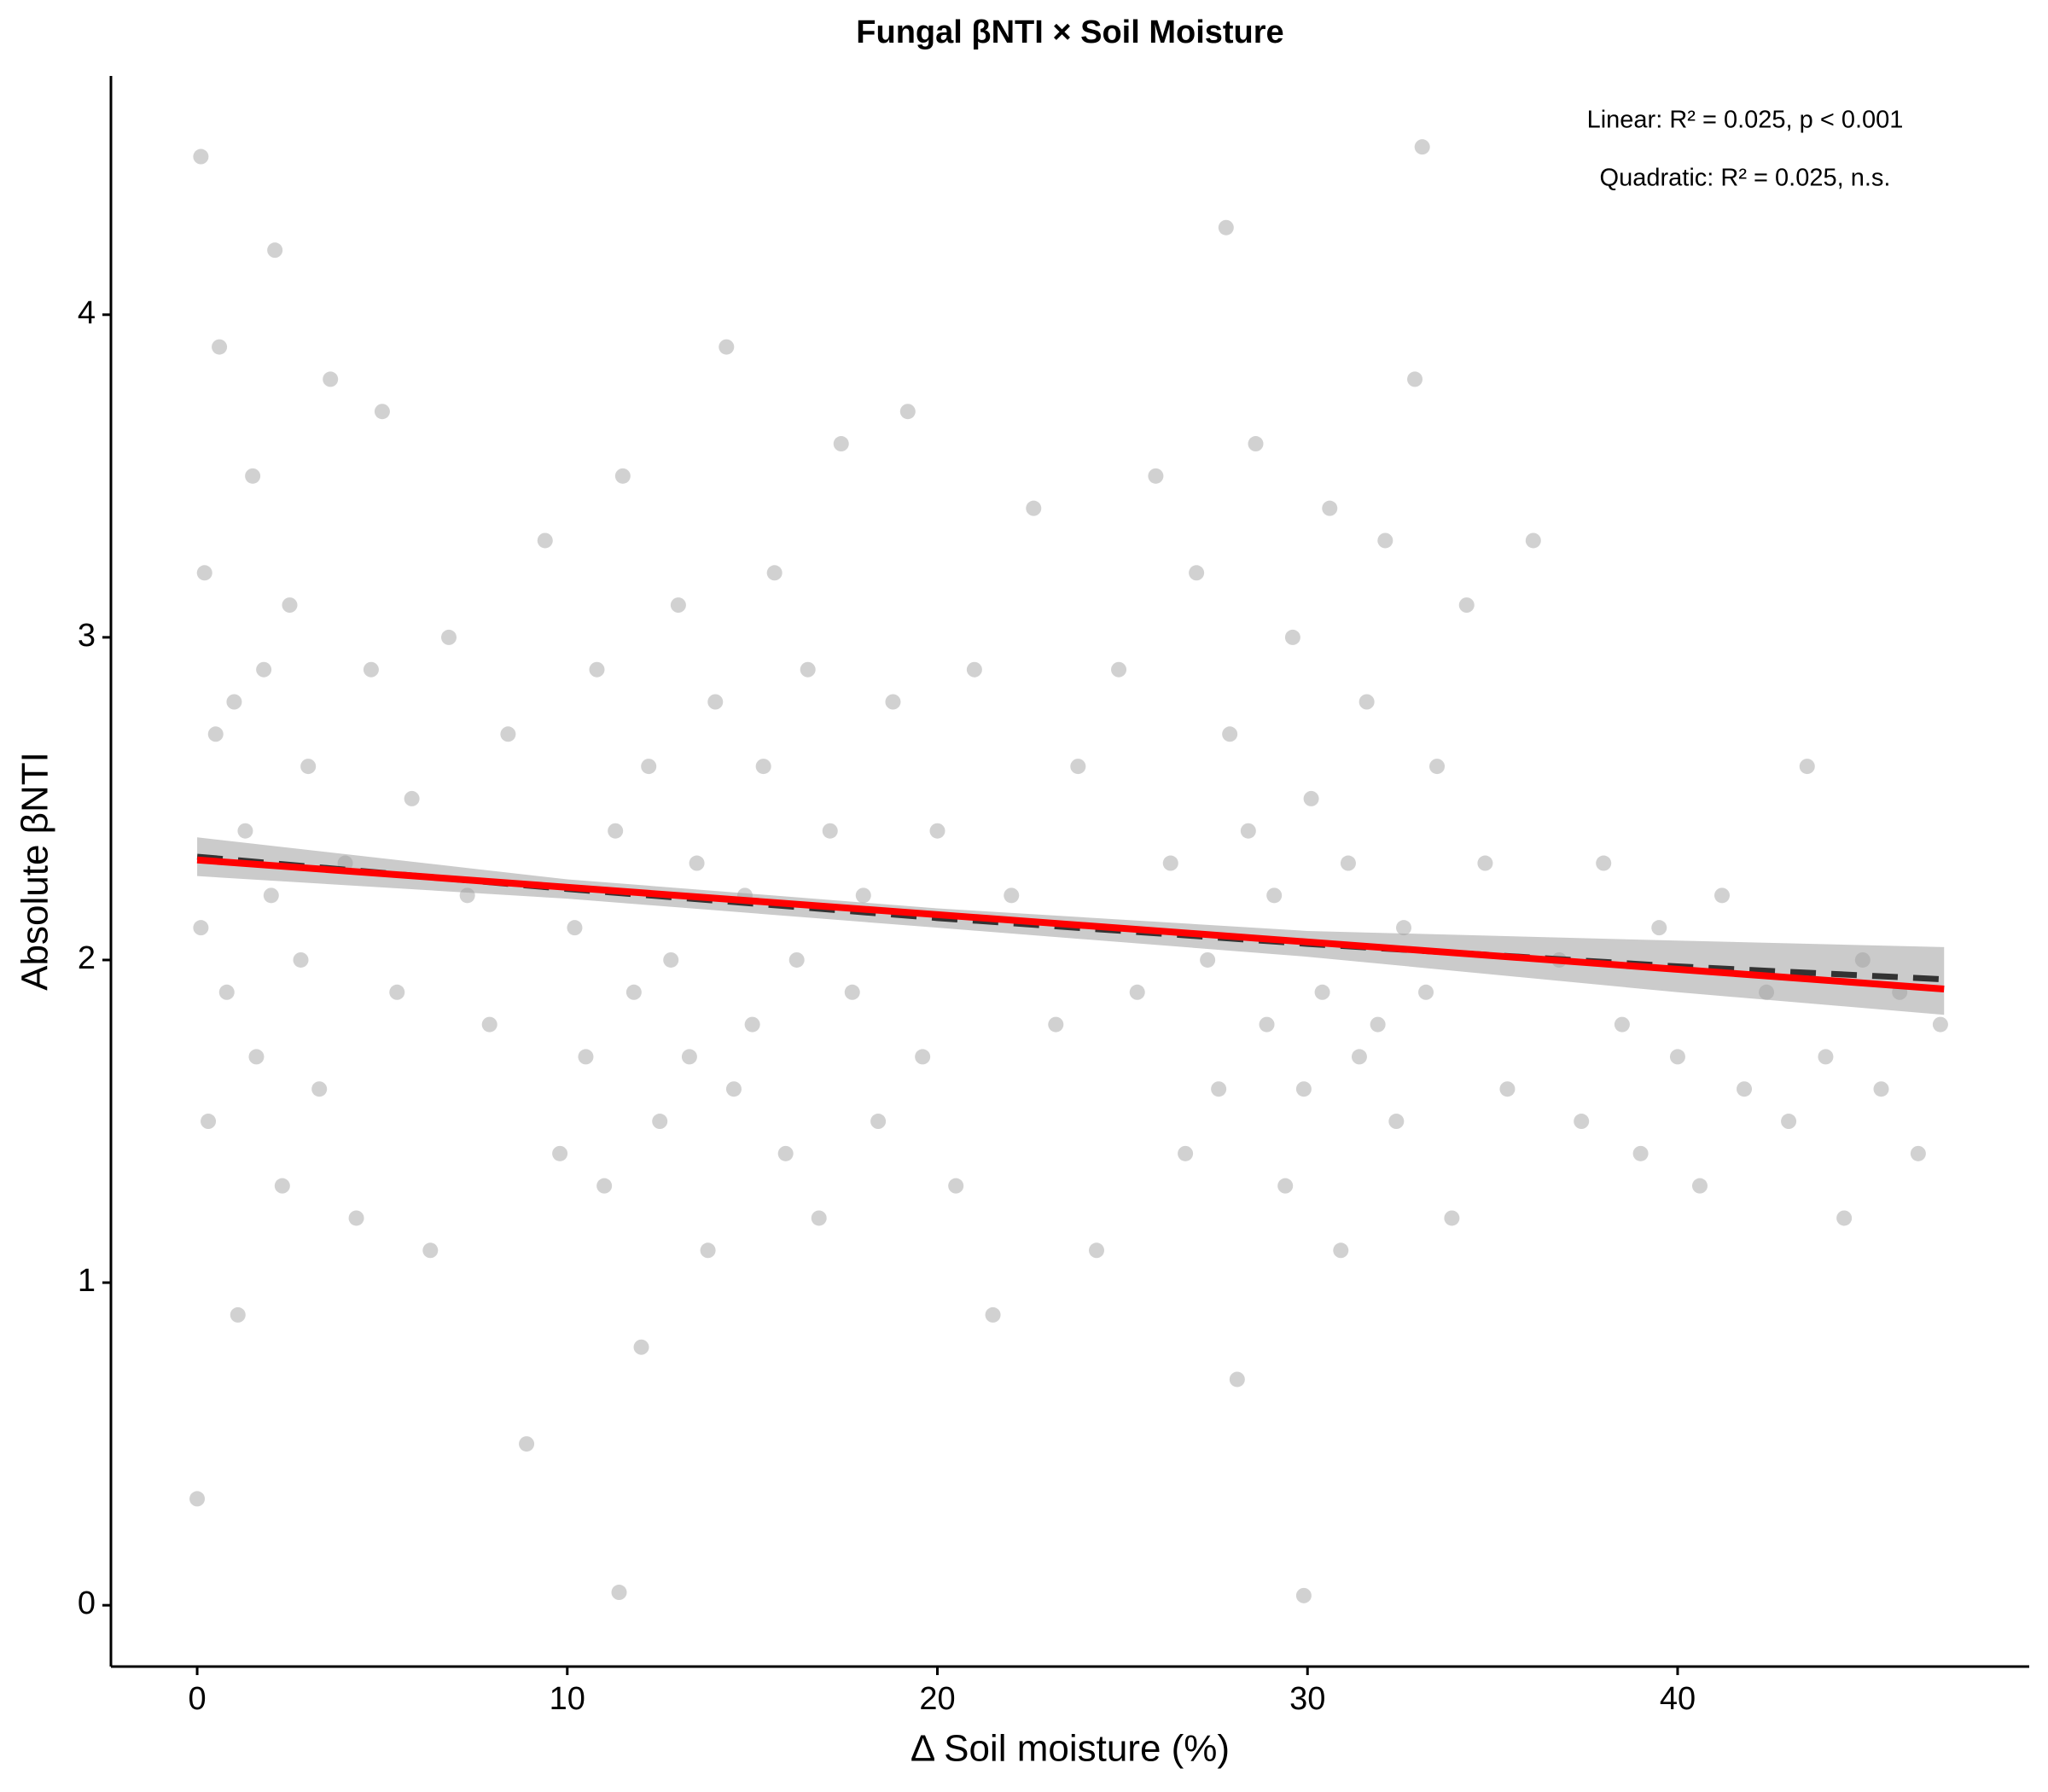 The height and width of the screenshot is (1792, 2048). I want to click on x-tick-label: 20, so click(937, 1699).